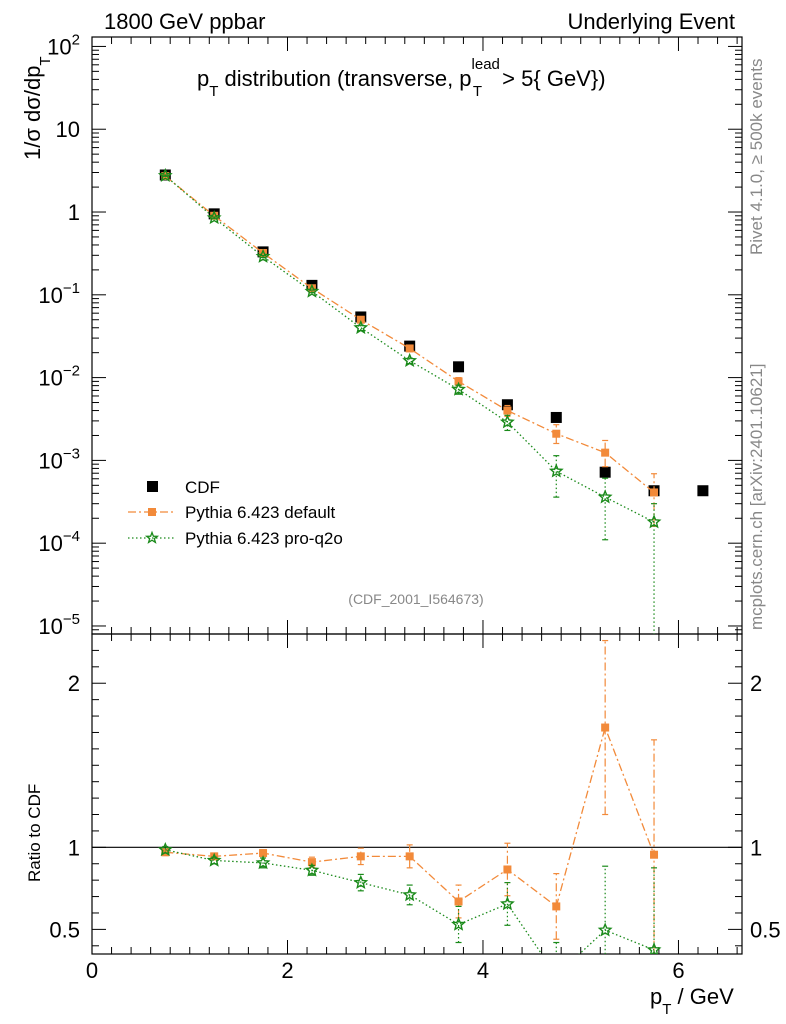  What do you see at coordinates (68, 129) in the screenshot?
I see `y-tick-label: 10` at bounding box center [68, 129].